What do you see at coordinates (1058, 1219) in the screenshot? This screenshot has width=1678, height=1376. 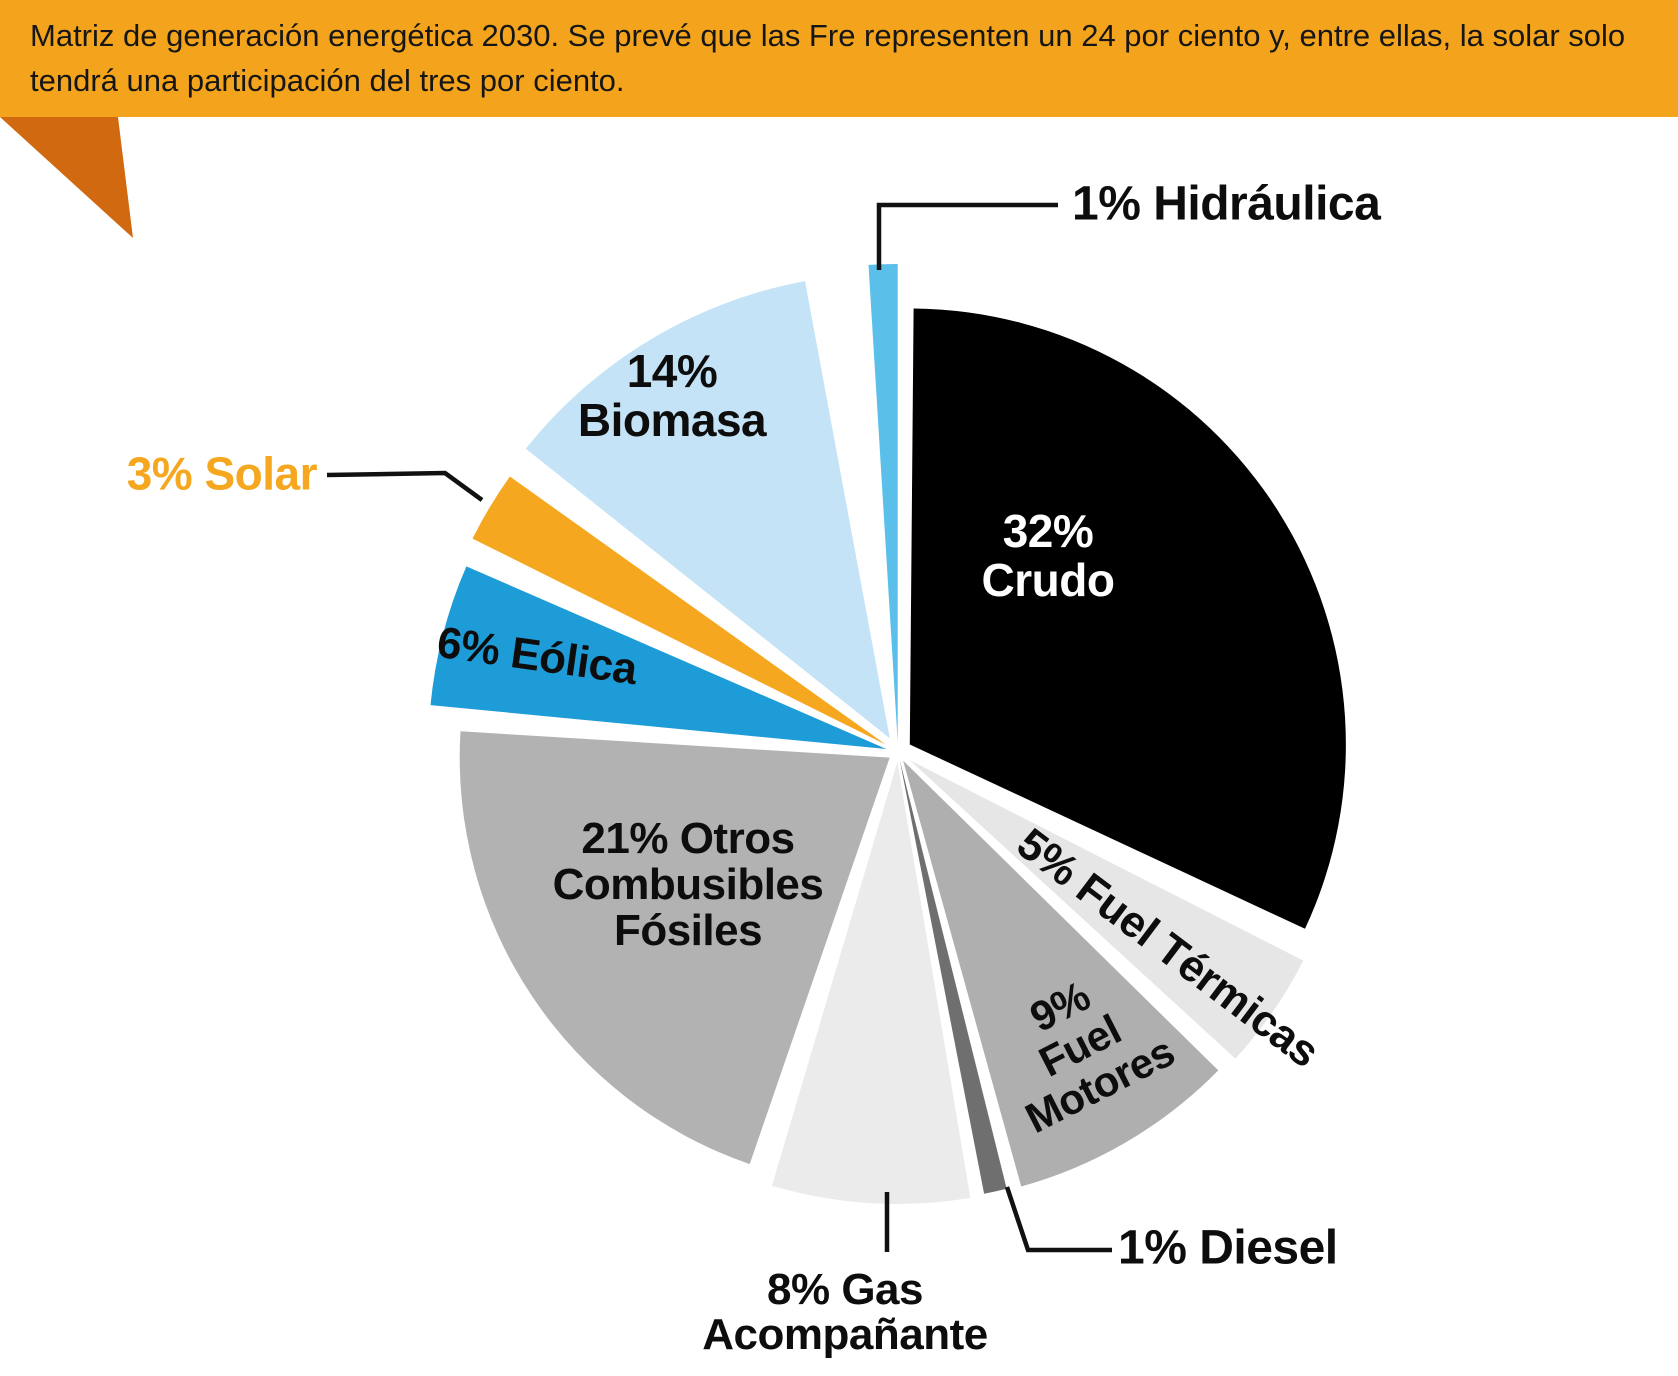 I see `callout-line-diesel` at bounding box center [1058, 1219].